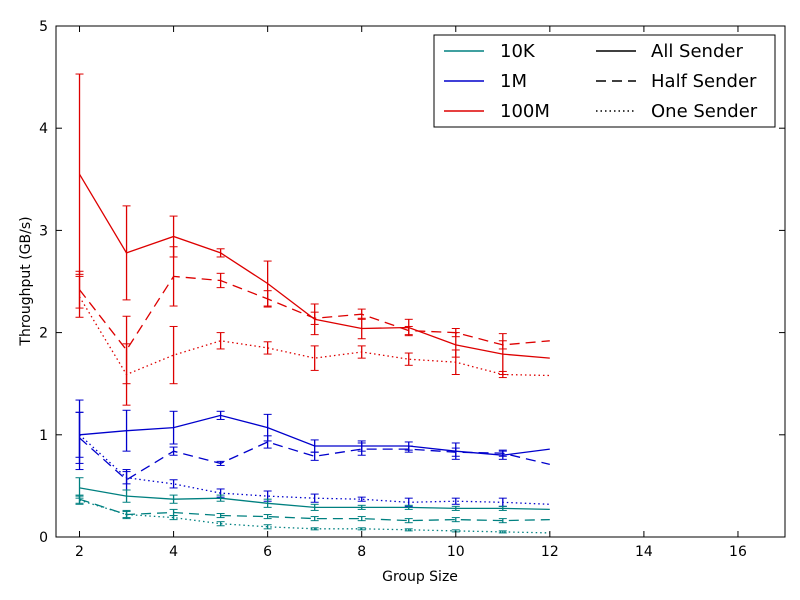 The width and height of the screenshot is (800, 600). I want to click on series-line-1m-half-sender, so click(314, 459).